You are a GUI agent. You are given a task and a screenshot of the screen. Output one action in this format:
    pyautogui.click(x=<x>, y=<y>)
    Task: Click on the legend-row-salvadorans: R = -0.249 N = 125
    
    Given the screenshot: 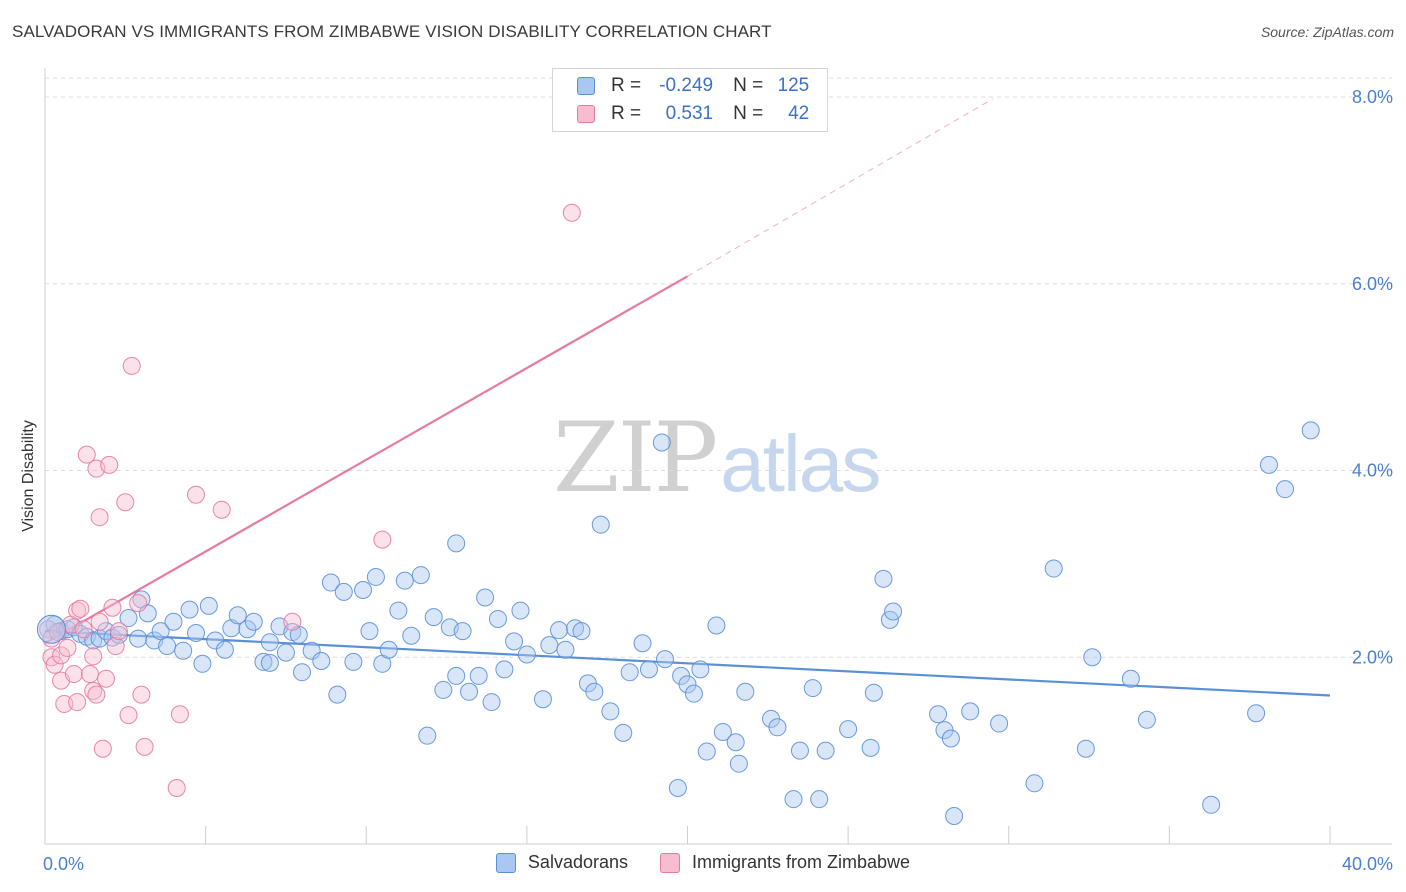 What is the action you would take?
    pyautogui.click(x=693, y=86)
    